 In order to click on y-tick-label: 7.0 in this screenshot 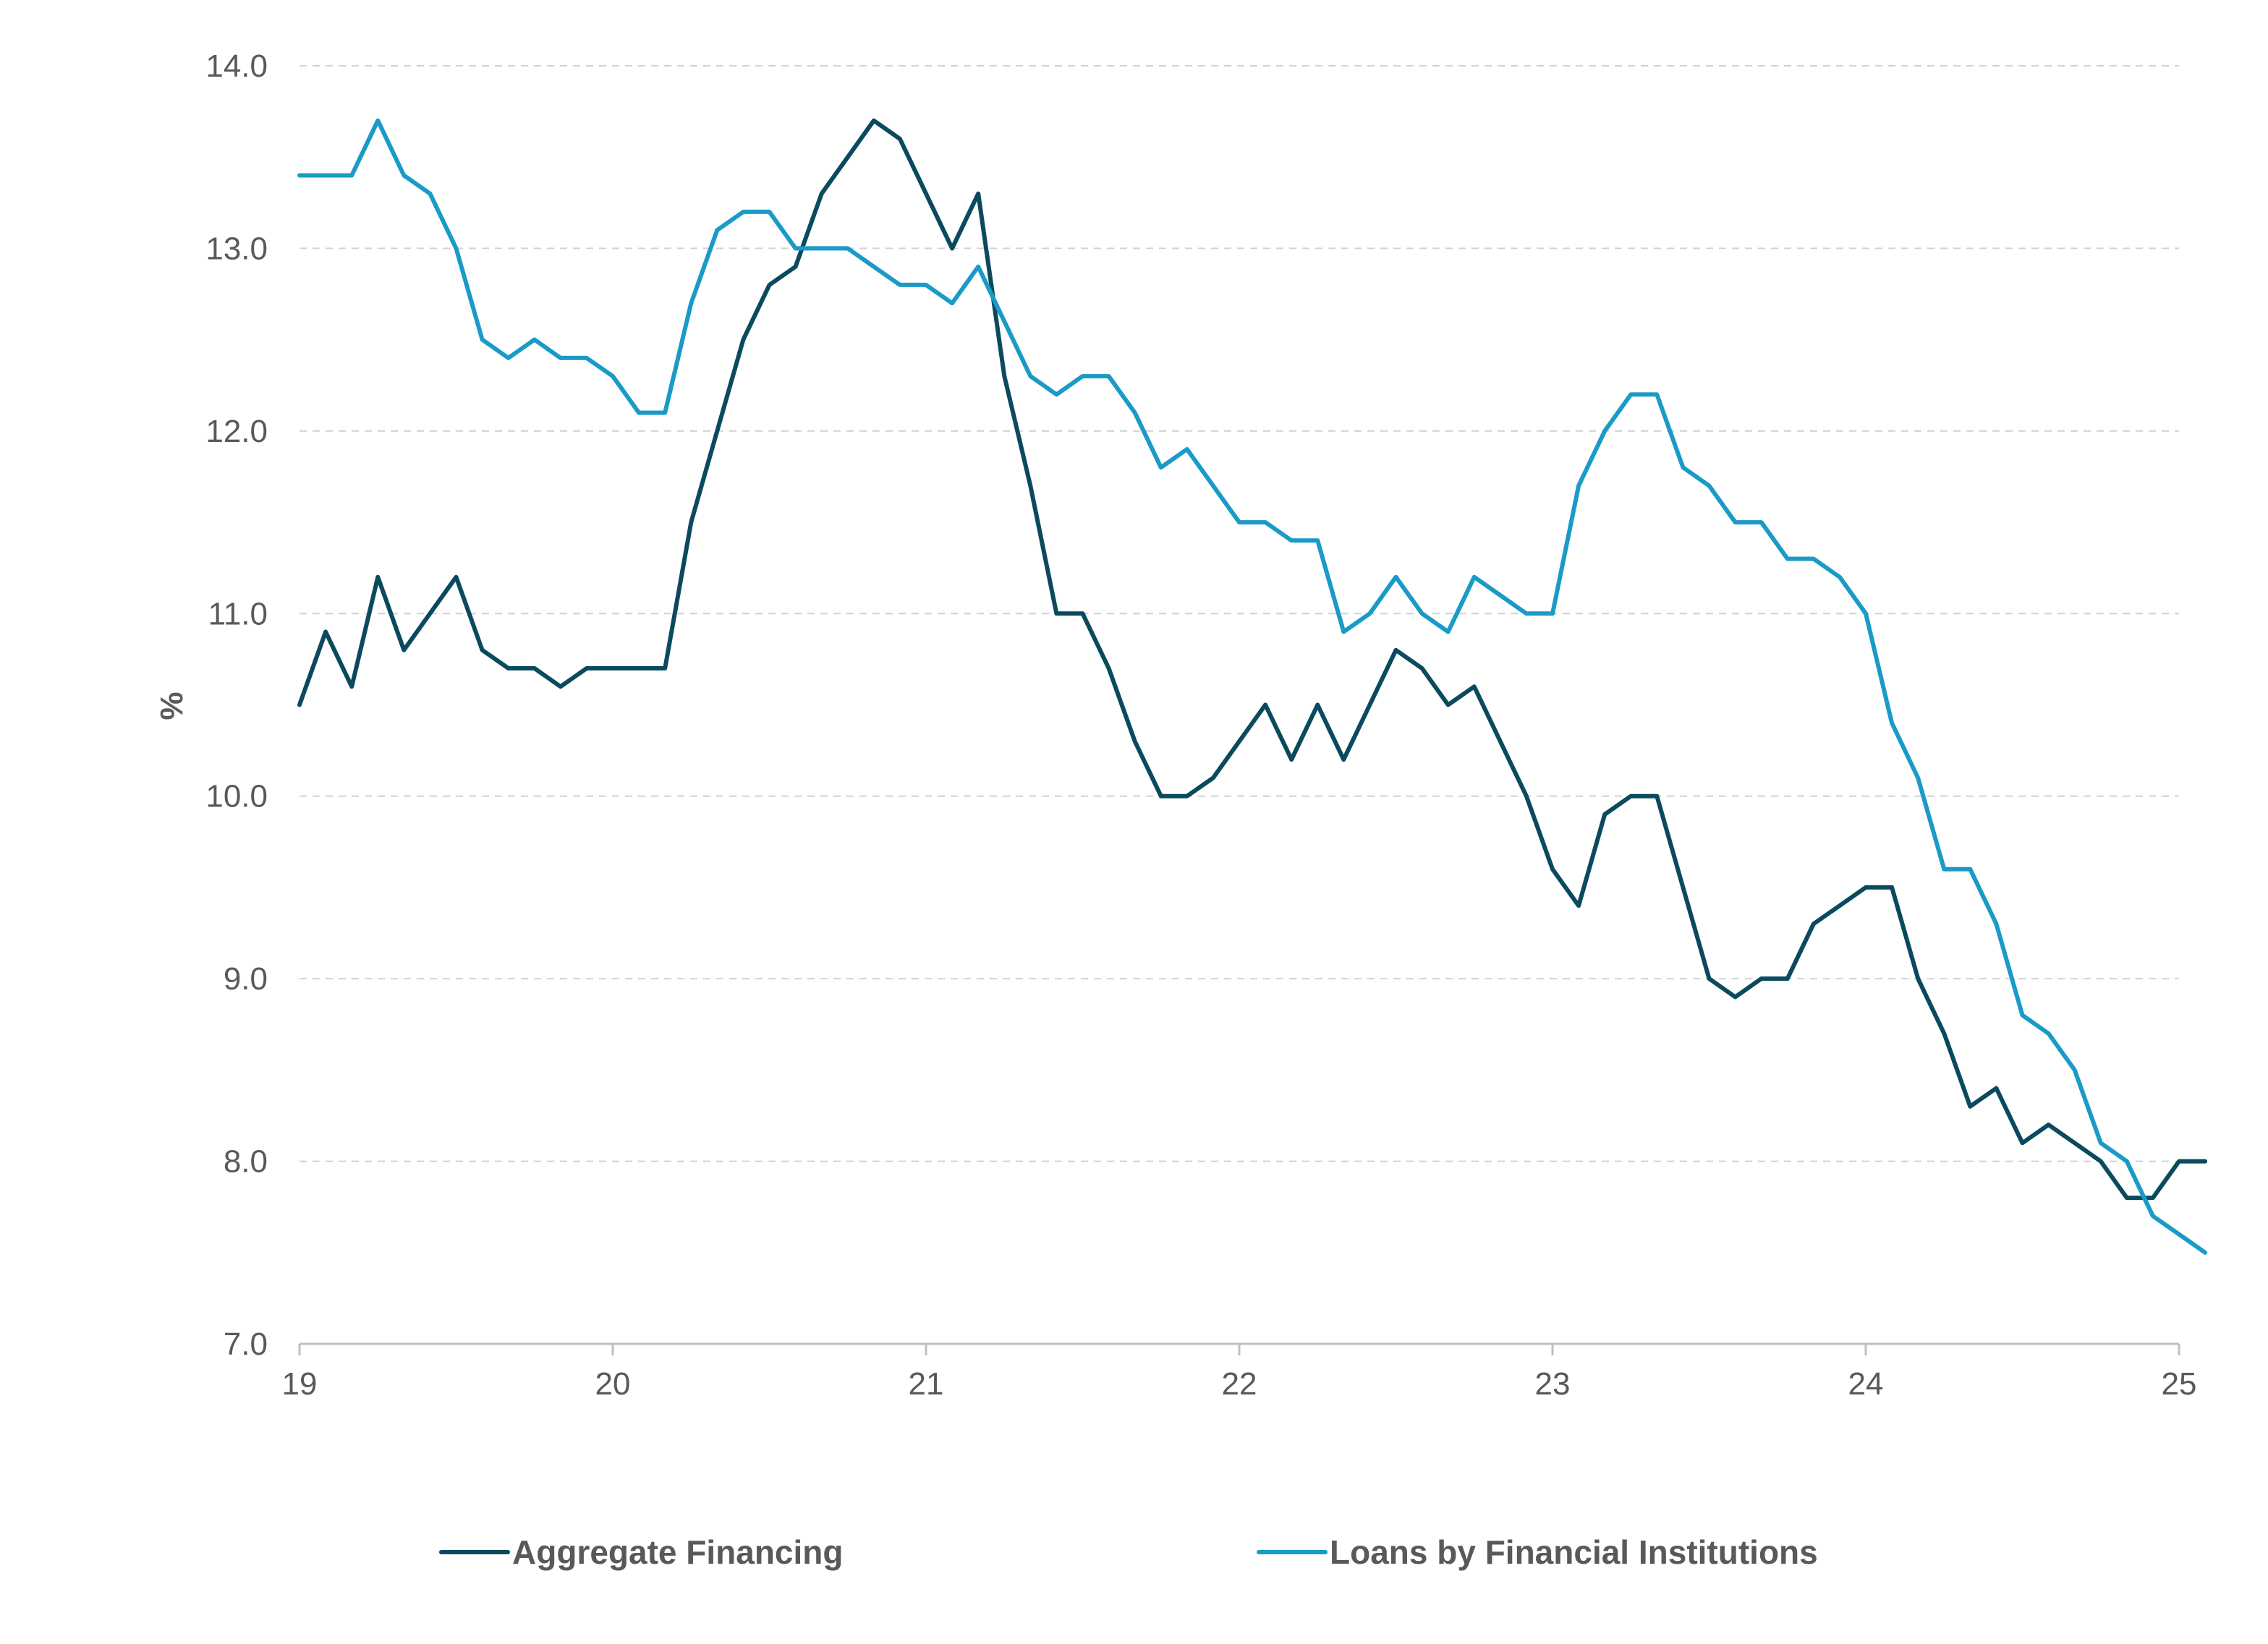, I will do `click(246, 1344)`.